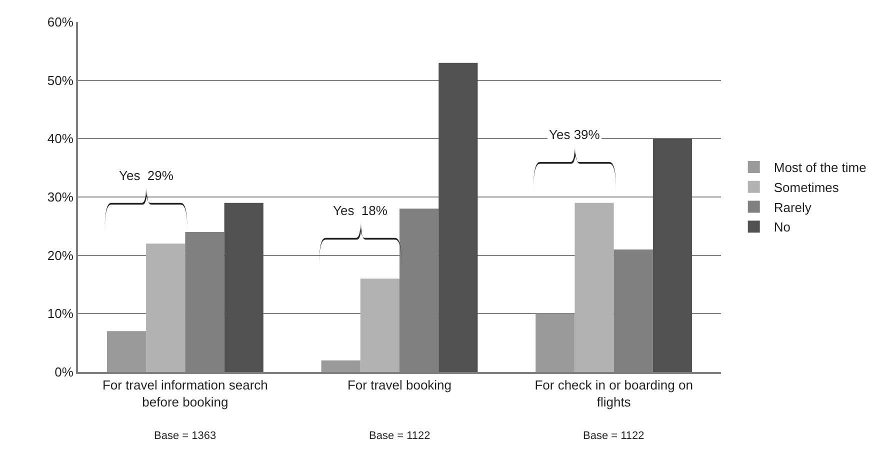  I want to click on annotation: Yes 39%, so click(574, 134).